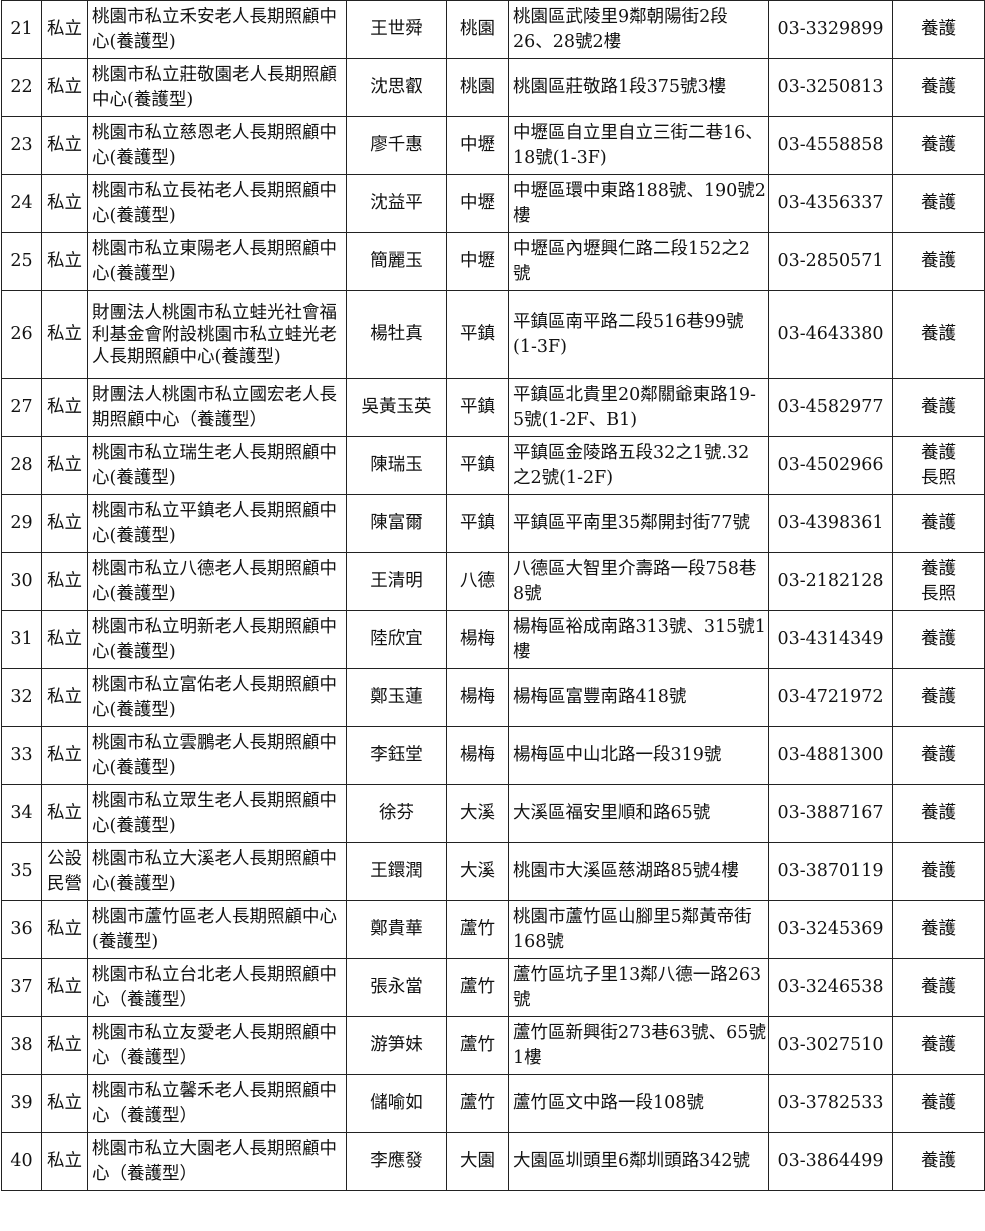  Describe the element at coordinates (830, 523) in the screenshot. I see `phone-number: 03-4398361` at that location.